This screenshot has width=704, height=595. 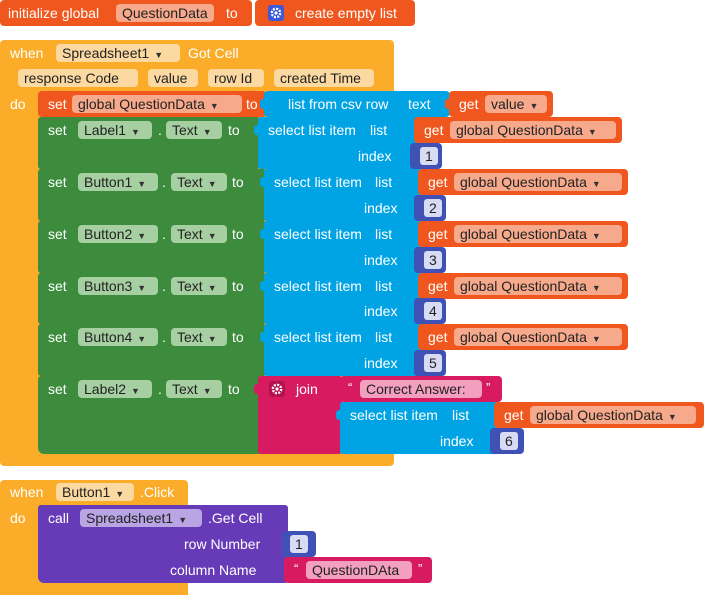 What do you see at coordinates (18, 518) in the screenshot?
I see `event2-do-label: do` at bounding box center [18, 518].